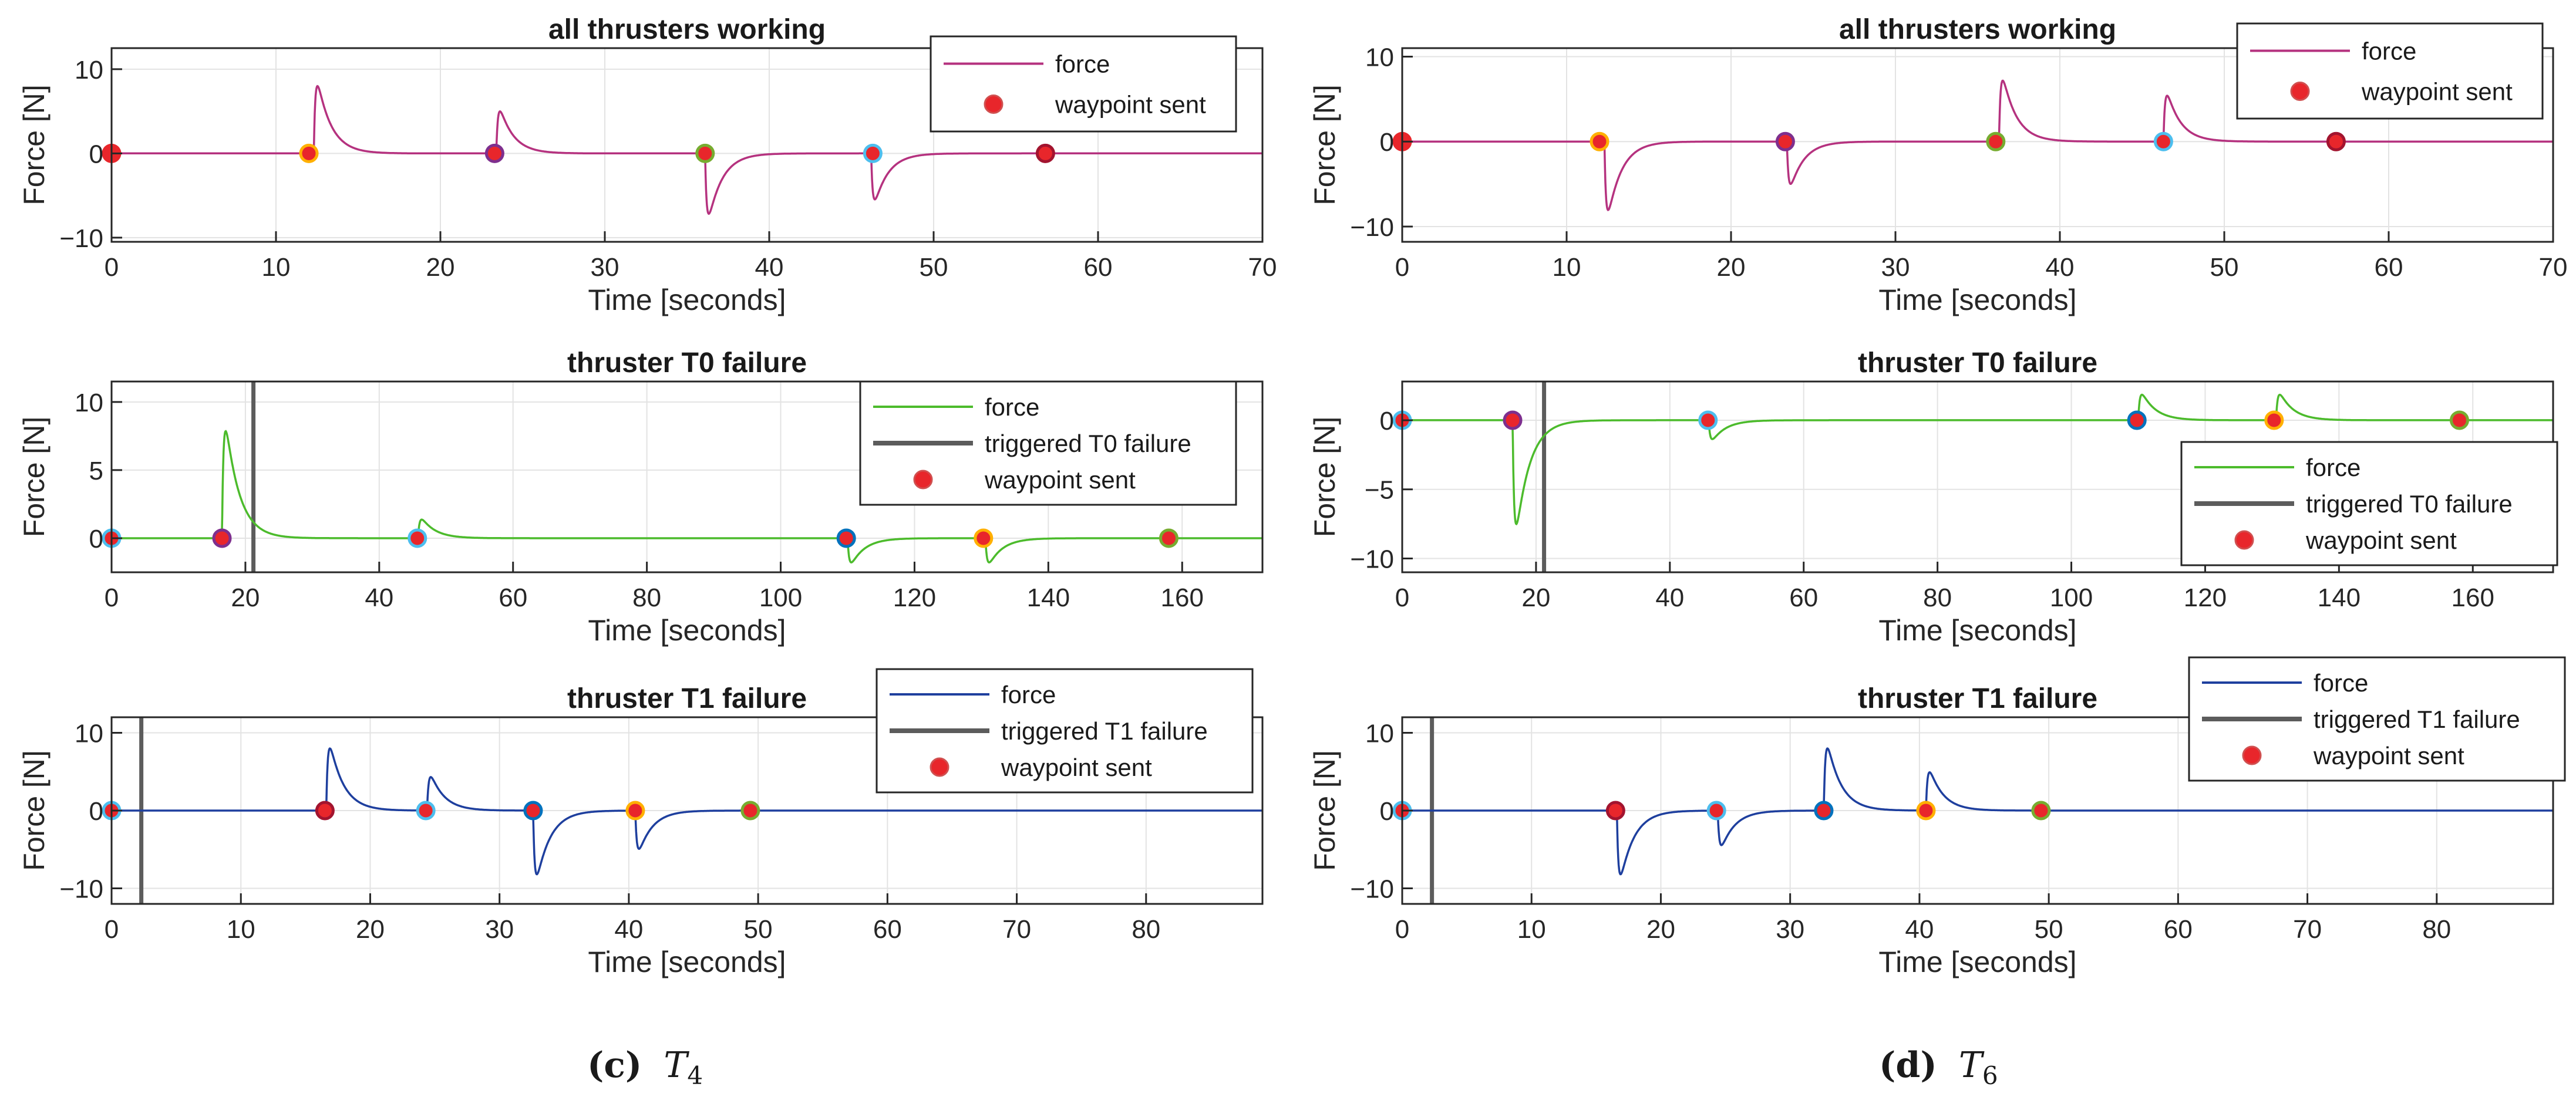 The height and width of the screenshot is (1097, 2576). What do you see at coordinates (1972, 1066) in the screenshot?
I see `caption-d-symbol: T` at bounding box center [1972, 1066].